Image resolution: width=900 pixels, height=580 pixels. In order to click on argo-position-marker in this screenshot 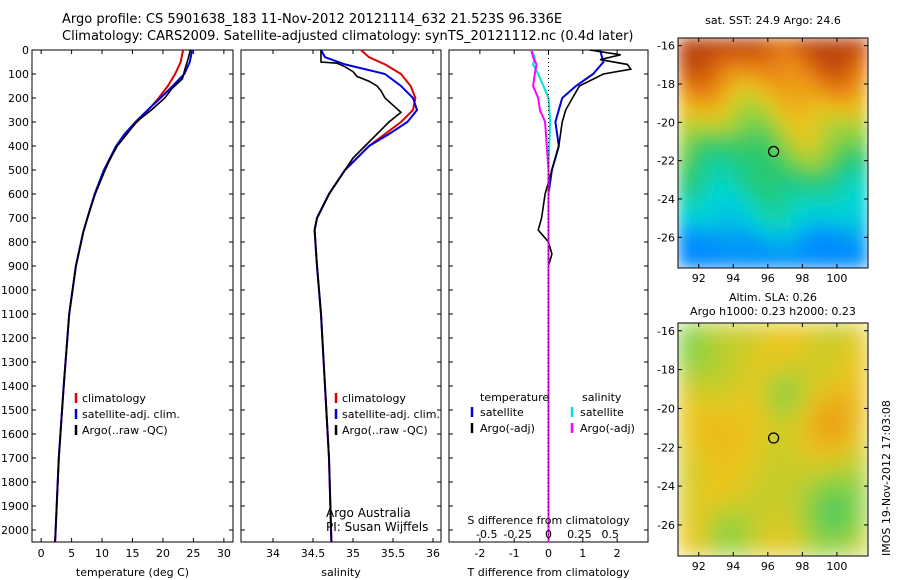, I will do `click(773, 438)`.